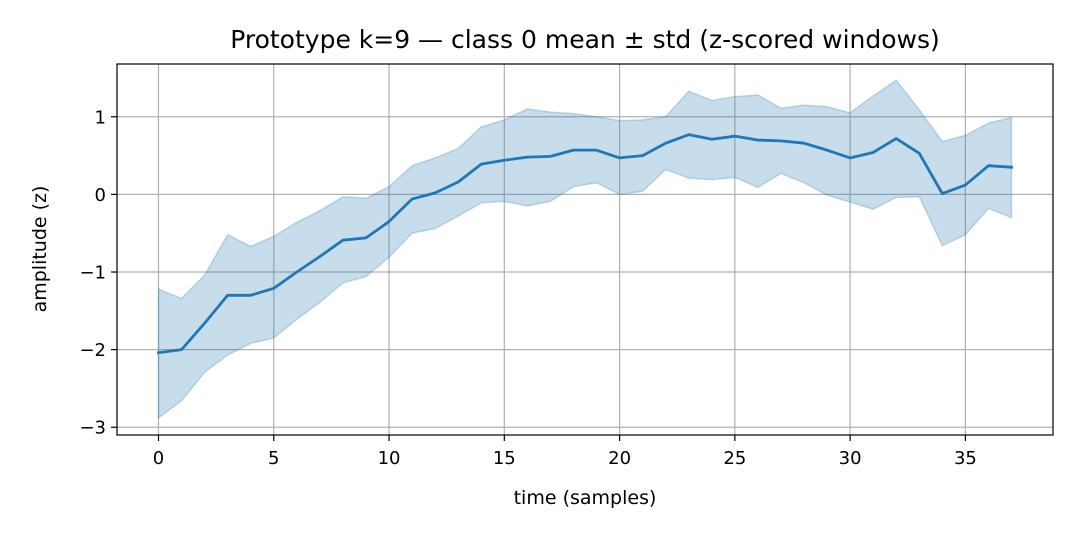 The width and height of the screenshot is (1080, 540). Describe the element at coordinates (565, 452) in the screenshot. I see `x-axis: 0 5 10 15 20 25 30 35` at that location.